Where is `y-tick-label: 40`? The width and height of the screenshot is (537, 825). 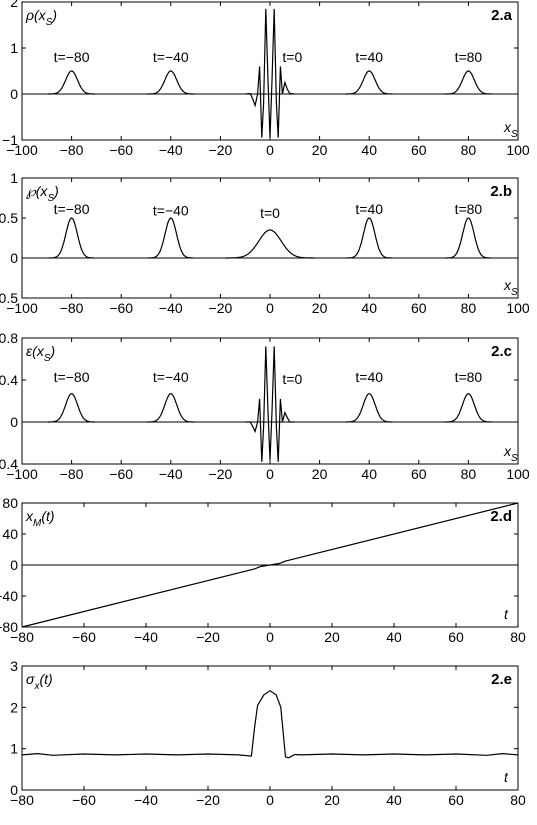
y-tick-label: 40 is located at coordinates (10, 534).